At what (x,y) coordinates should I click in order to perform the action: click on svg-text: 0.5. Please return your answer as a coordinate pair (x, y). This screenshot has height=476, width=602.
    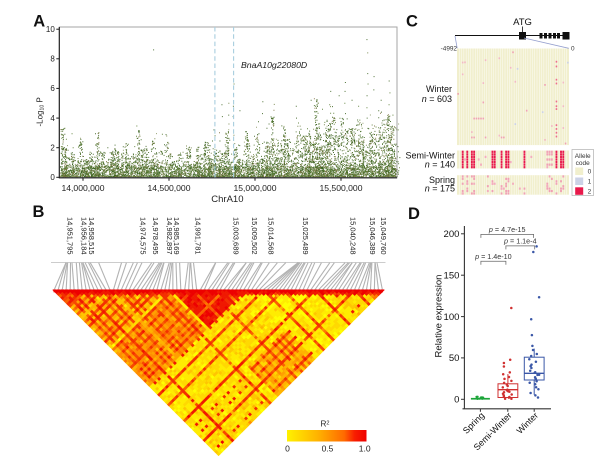
    Looking at the image, I should click on (328, 449).